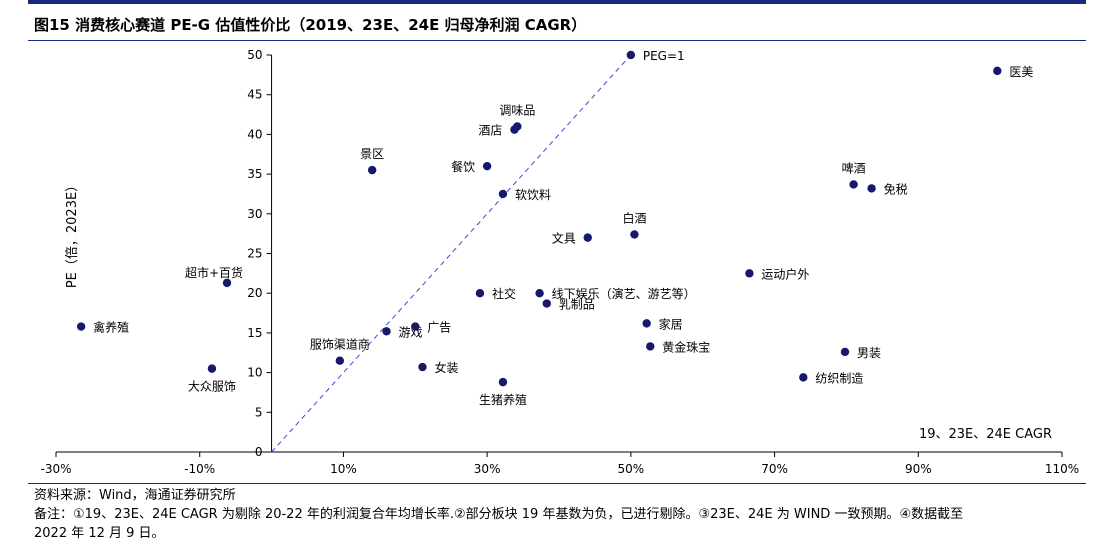 The image size is (1114, 552). What do you see at coordinates (664, 56) in the screenshot?
I see `peg-reference-label: PEG=1` at bounding box center [664, 56].